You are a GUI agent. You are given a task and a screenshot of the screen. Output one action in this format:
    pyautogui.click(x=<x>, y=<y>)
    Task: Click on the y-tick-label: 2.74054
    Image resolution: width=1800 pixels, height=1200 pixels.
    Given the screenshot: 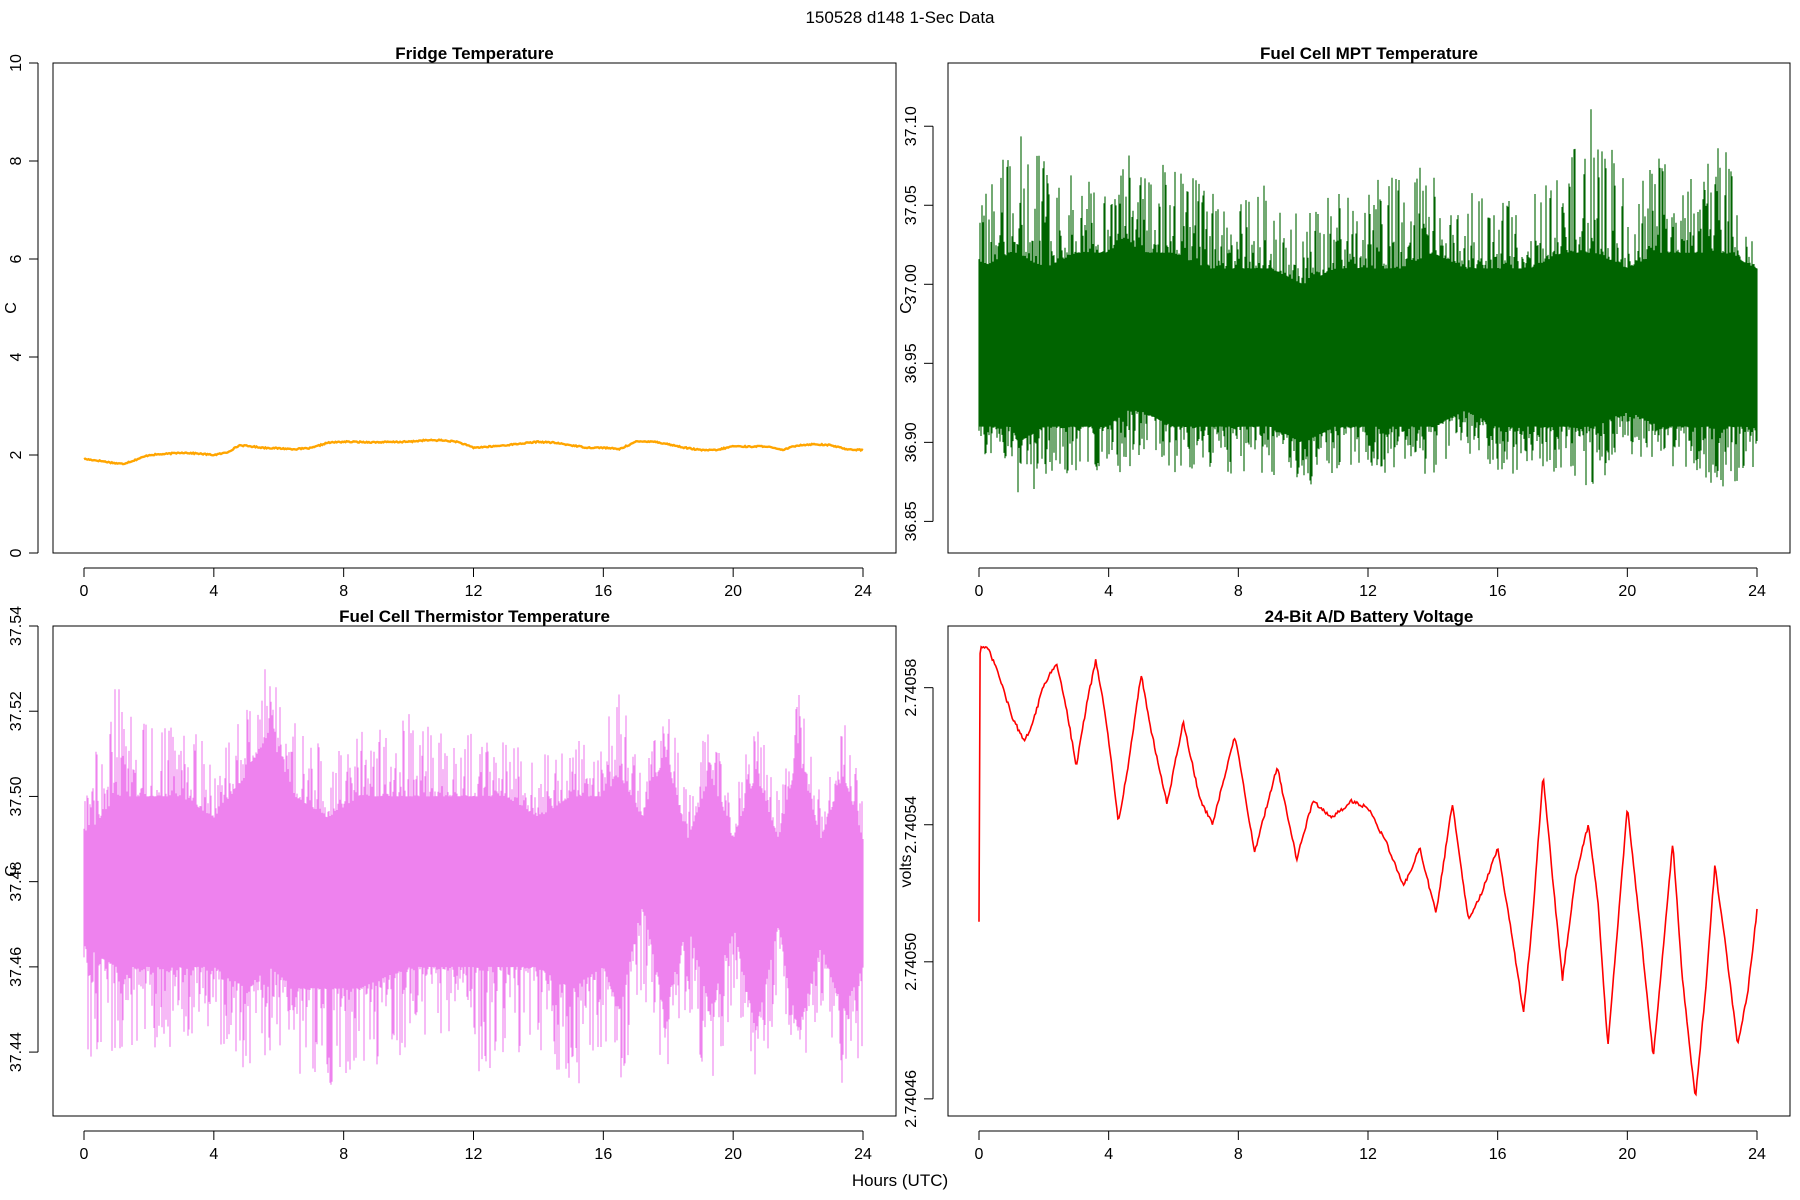 What is the action you would take?
    pyautogui.click(x=911, y=825)
    